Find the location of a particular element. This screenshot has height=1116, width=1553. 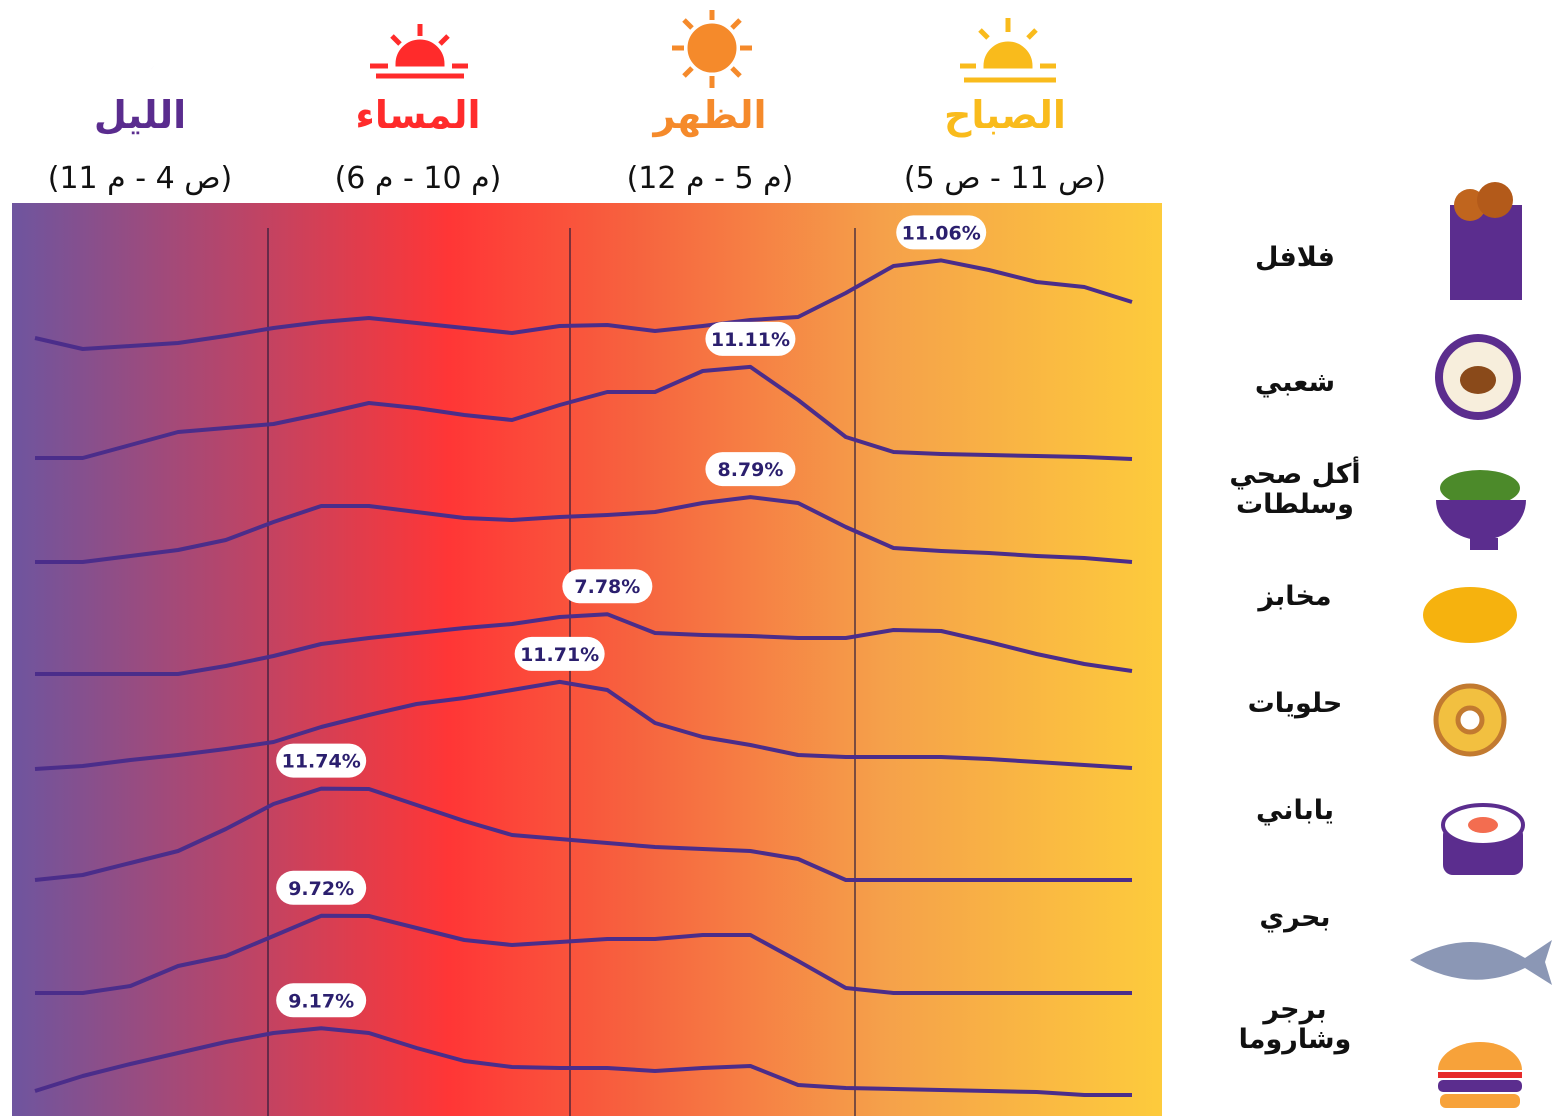

moon-icon is located at coordinates (137, 51).